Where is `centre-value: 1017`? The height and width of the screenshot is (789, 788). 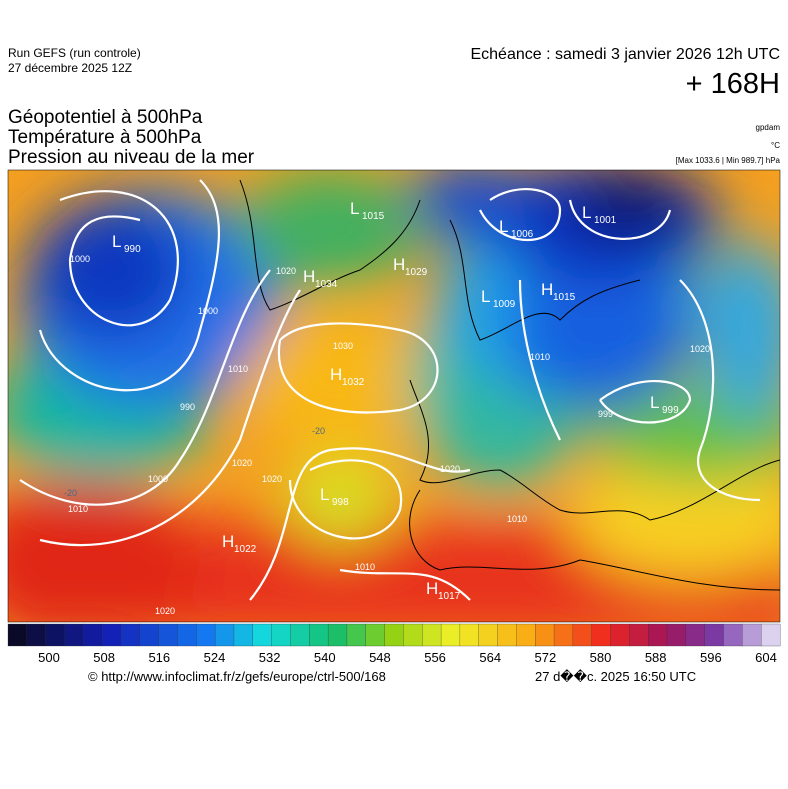 centre-value: 1017 is located at coordinates (449, 596).